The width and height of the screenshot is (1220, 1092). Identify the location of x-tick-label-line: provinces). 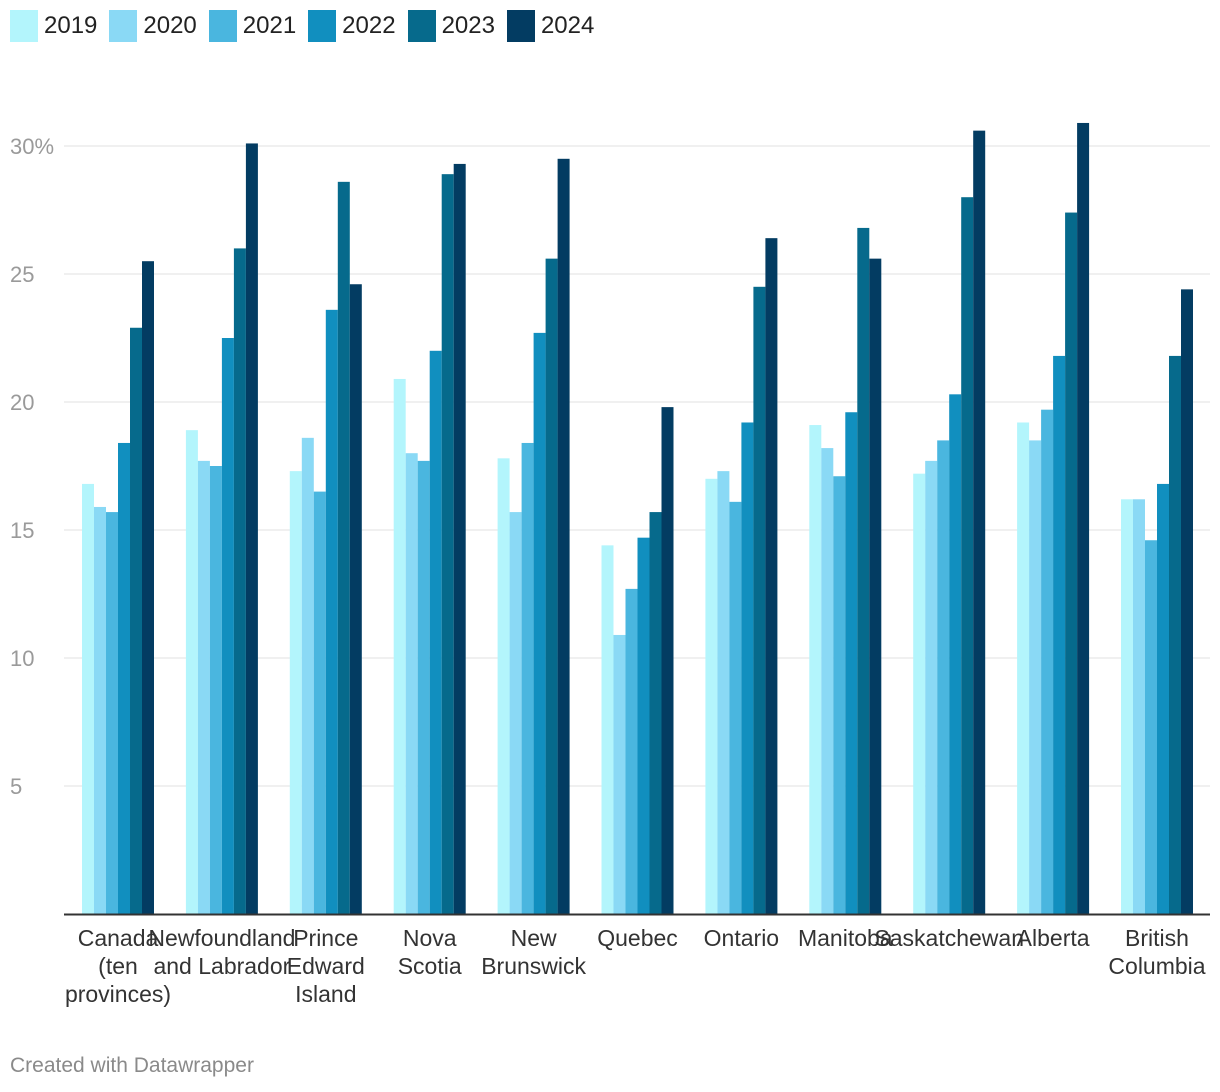
(118, 994).